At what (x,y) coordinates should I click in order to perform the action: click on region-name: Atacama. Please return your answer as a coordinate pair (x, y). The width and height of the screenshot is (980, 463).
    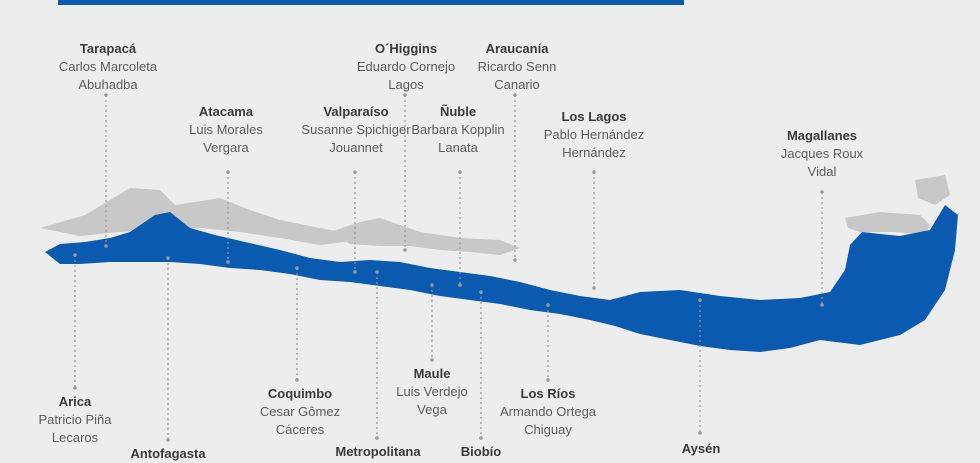
    Looking at the image, I should click on (226, 111).